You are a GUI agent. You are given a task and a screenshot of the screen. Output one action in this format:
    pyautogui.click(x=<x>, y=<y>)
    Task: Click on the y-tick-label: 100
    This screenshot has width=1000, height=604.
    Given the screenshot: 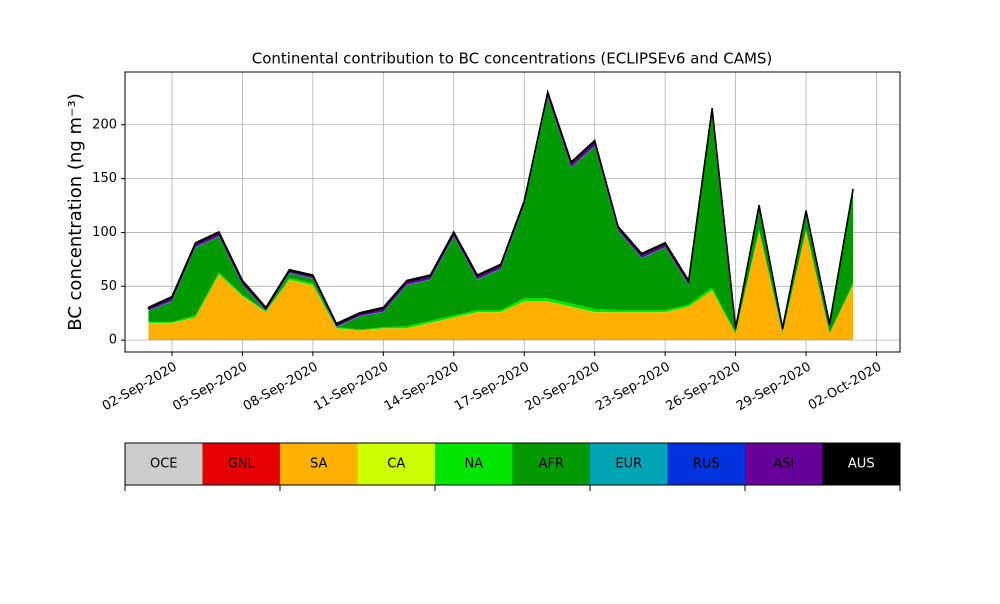 What is the action you would take?
    pyautogui.click(x=104, y=232)
    